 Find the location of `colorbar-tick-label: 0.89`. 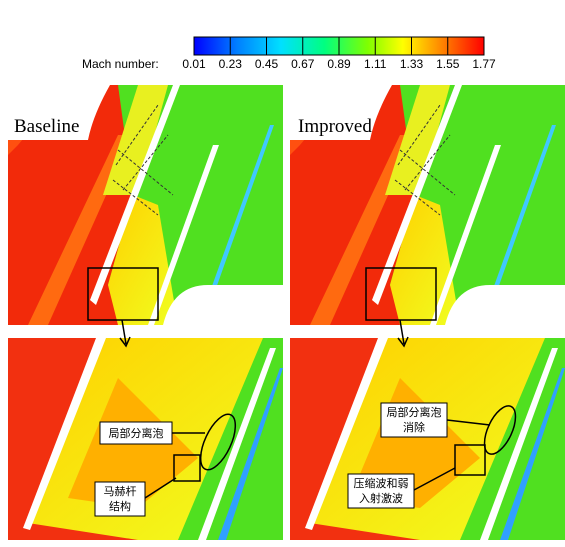

colorbar-tick-label: 0.89 is located at coordinates (339, 64).